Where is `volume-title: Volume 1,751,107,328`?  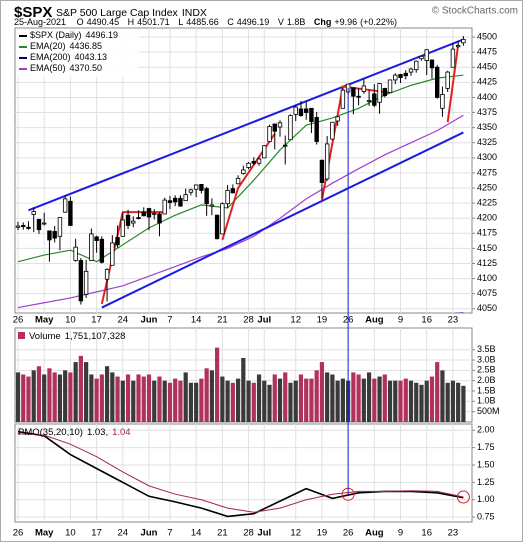 volume-title: Volume 1,751,107,328 is located at coordinates (77, 336).